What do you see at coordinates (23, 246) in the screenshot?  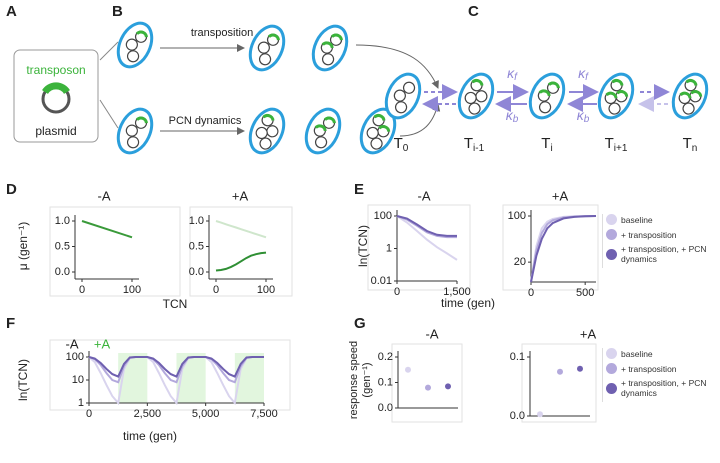 I see `y-axis-label: μ (gen⁻¹)` at bounding box center [23, 246].